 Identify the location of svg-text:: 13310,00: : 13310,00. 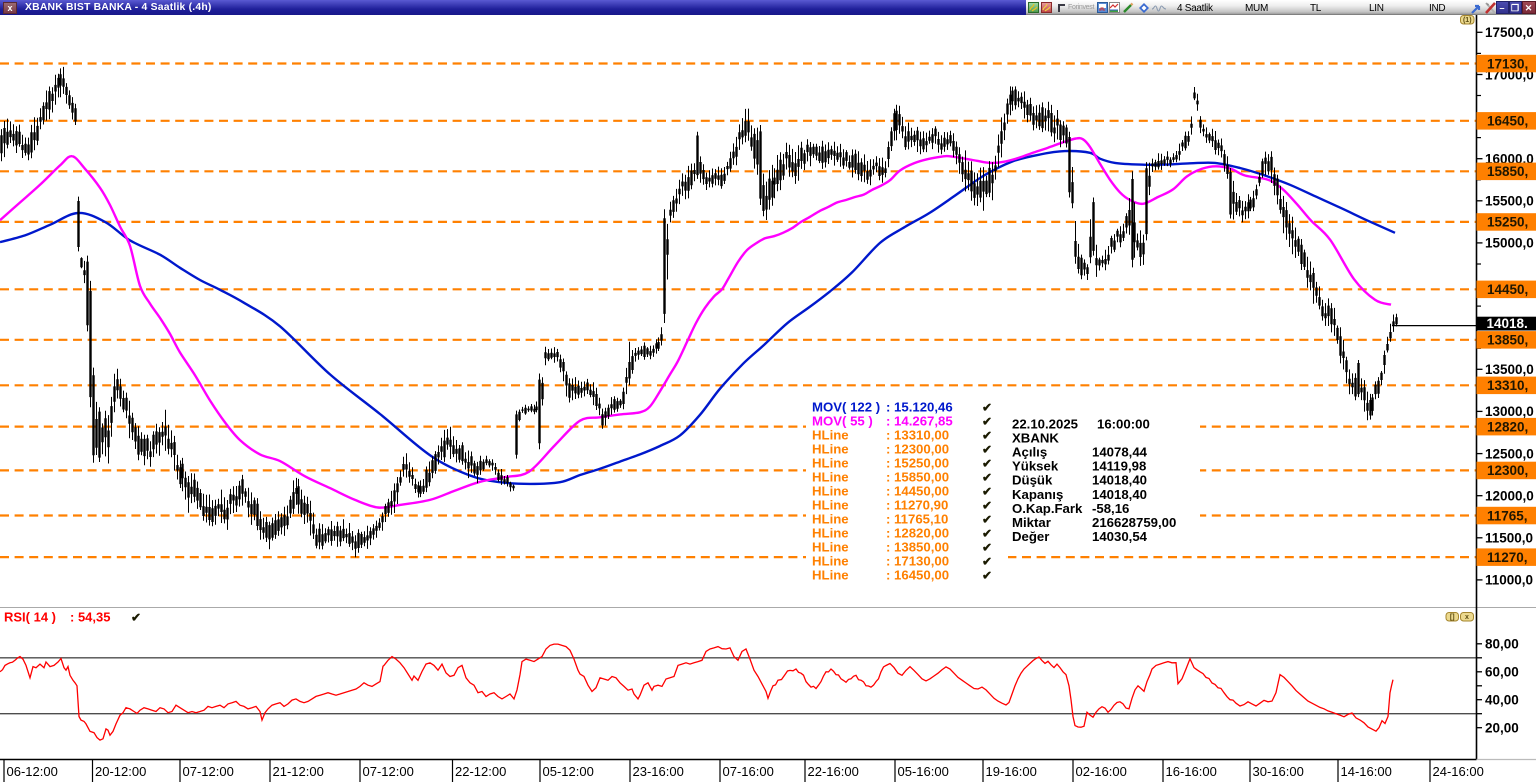
(917, 434).